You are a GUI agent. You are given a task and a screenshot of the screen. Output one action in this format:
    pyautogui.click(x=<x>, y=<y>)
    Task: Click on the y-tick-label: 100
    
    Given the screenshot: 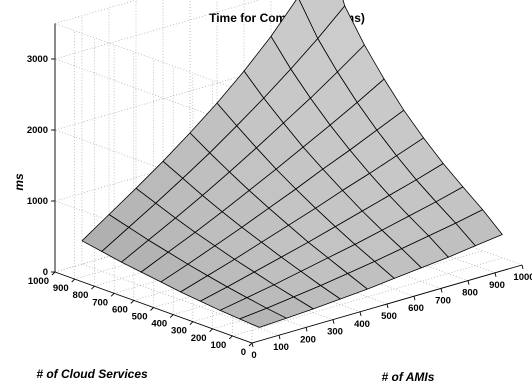 What is the action you would take?
    pyautogui.click(x=218, y=345)
    